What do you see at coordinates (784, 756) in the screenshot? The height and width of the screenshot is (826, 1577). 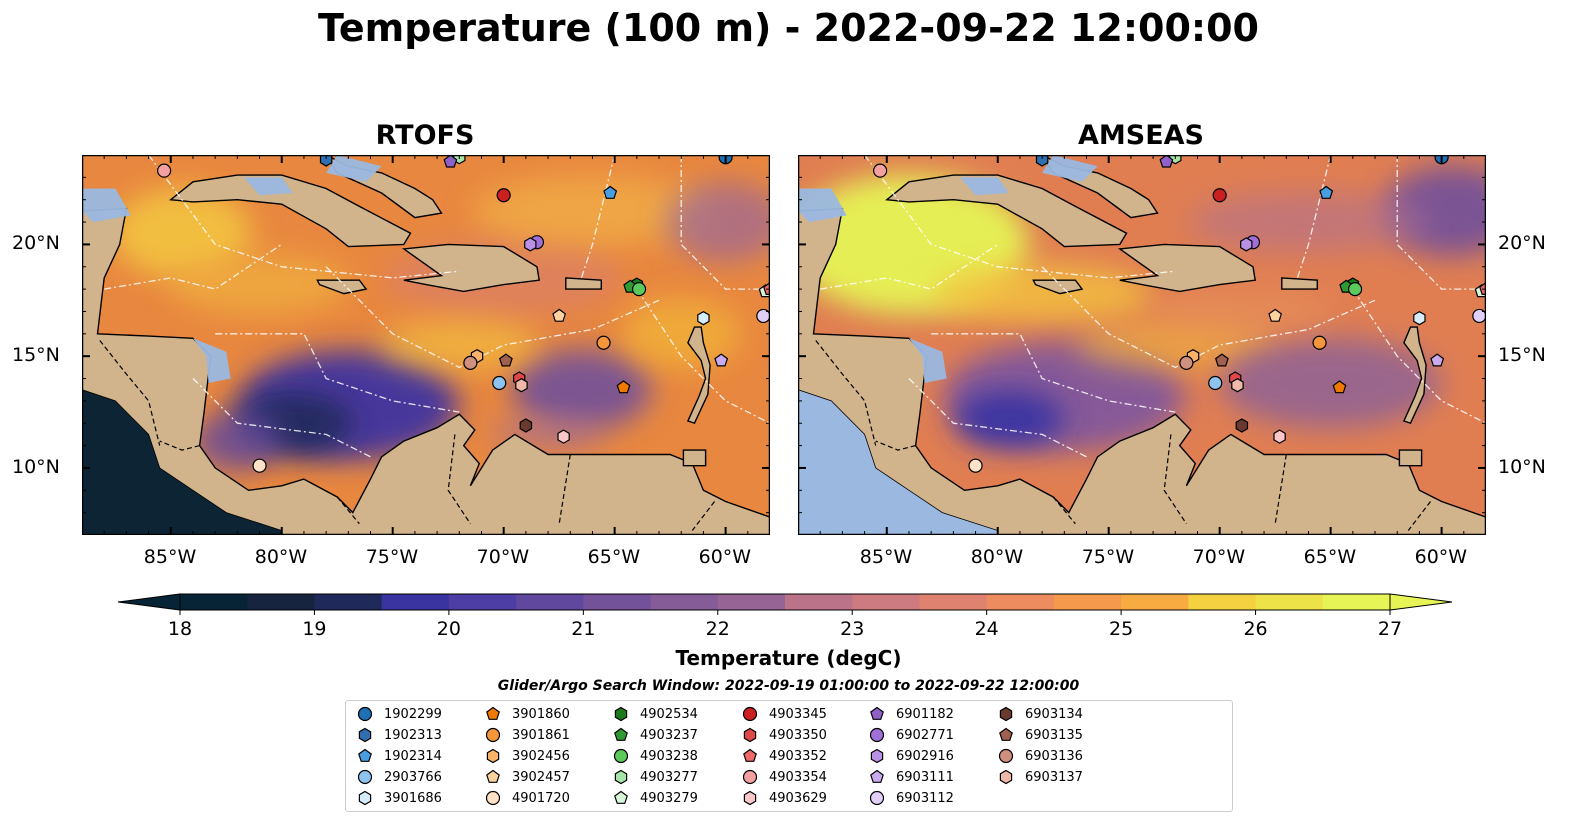 I see `legend-item: 4903352` at bounding box center [784, 756].